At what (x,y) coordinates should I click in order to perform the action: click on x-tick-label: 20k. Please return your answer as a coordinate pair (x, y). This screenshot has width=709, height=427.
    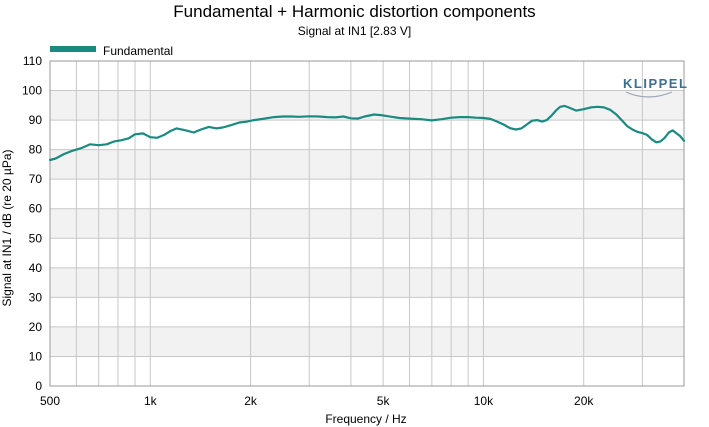
    Looking at the image, I should click on (584, 401).